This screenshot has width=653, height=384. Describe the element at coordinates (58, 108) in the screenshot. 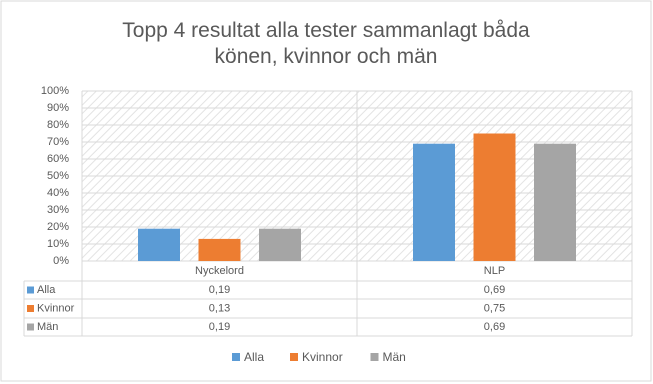

I see `y-tick-label: 90%` at that location.